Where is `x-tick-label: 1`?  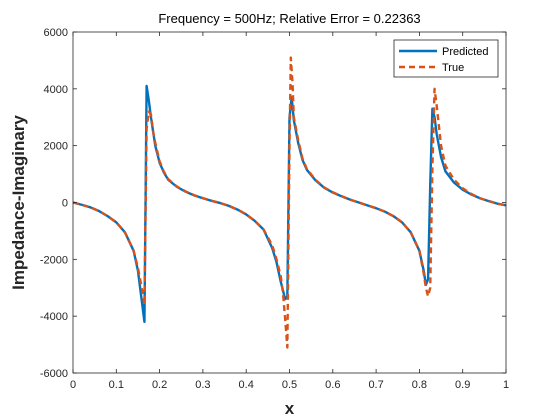 x-tick-label: 1 is located at coordinates (506, 385).